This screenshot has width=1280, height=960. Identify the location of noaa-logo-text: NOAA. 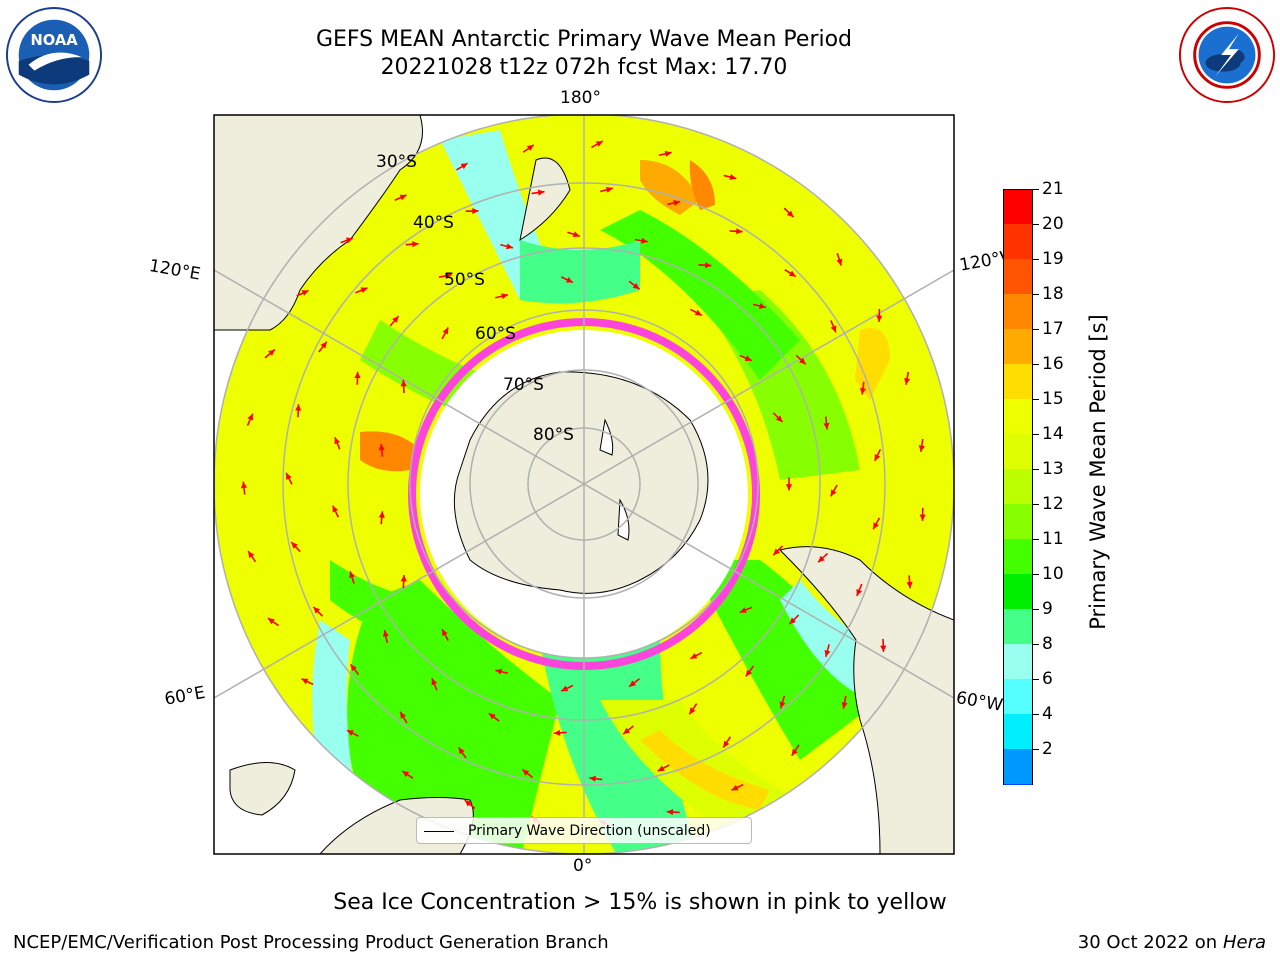
(54, 40).